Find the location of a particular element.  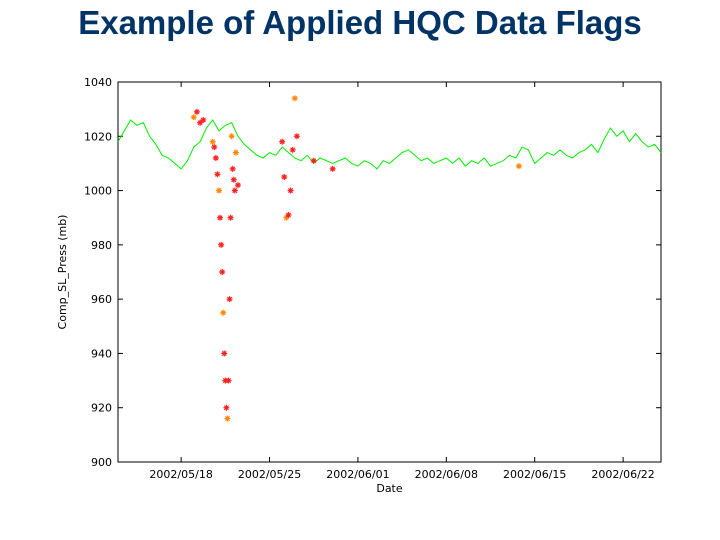

x-tick-label: 2002/05/18 is located at coordinates (180, 474).